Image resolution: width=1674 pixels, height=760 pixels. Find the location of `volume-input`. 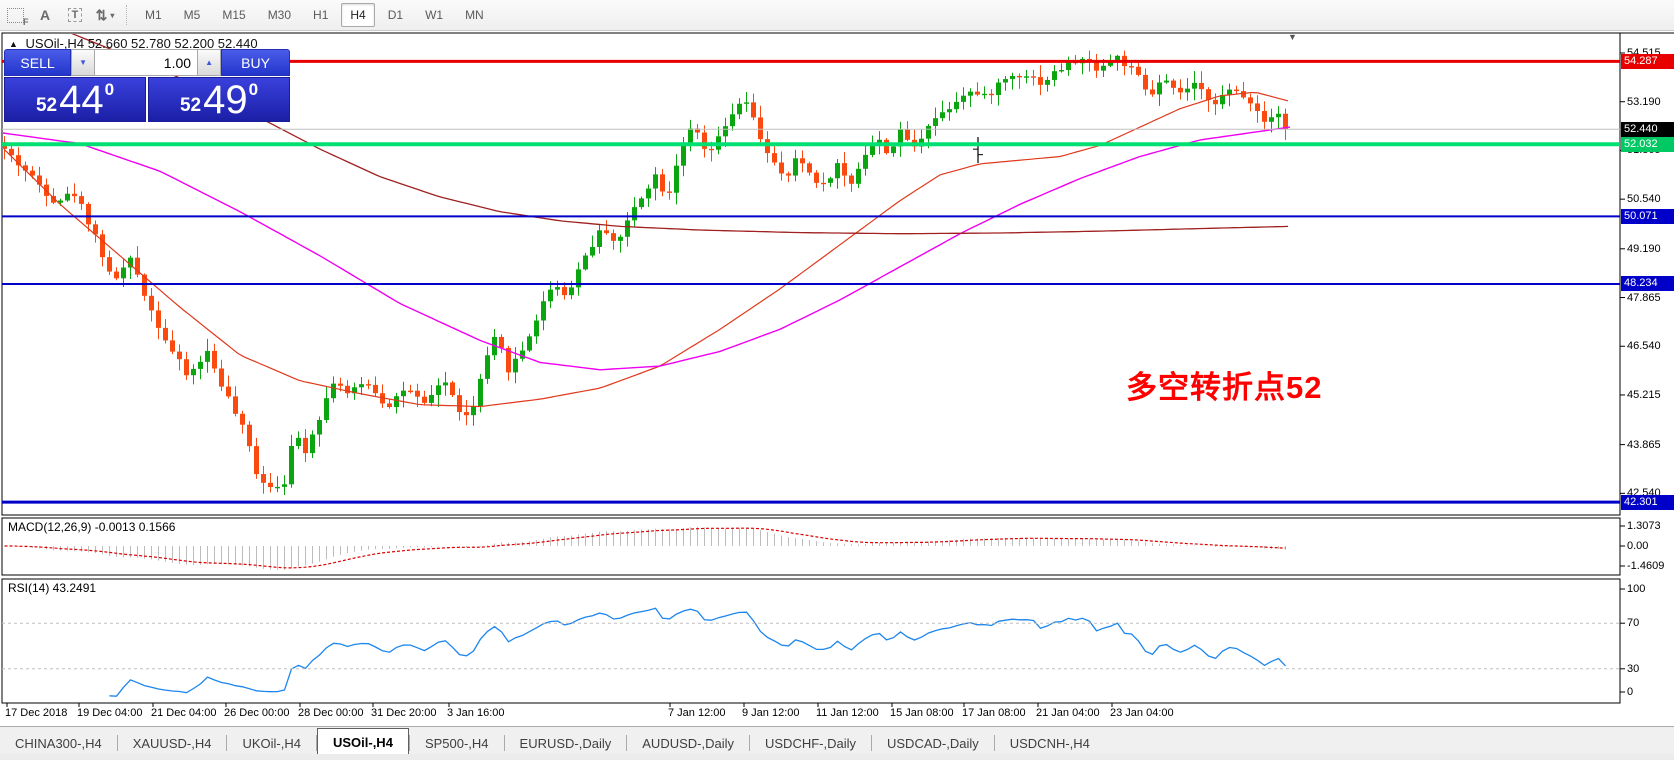

volume-input is located at coordinates (146, 62).